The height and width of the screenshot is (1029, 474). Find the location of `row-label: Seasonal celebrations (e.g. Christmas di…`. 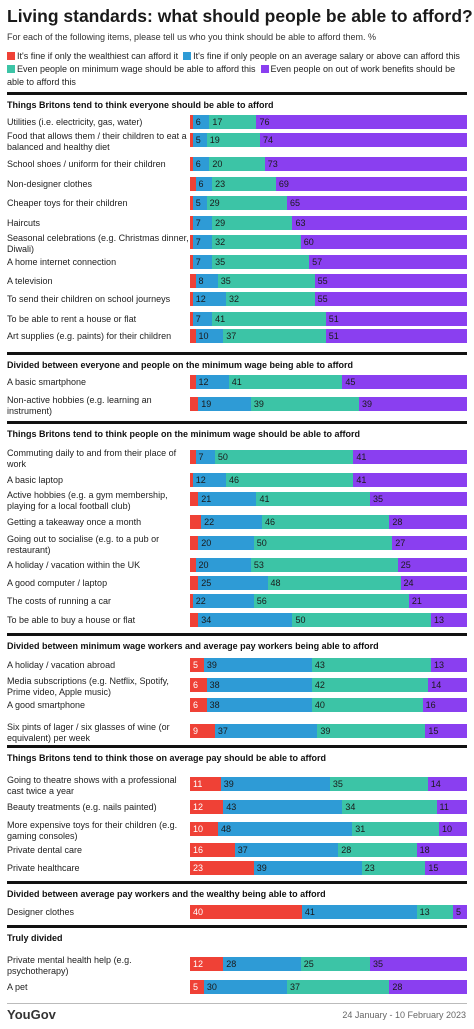

row-label: Seasonal celebrations (e.g. Christmas di… is located at coordinates (98, 243).